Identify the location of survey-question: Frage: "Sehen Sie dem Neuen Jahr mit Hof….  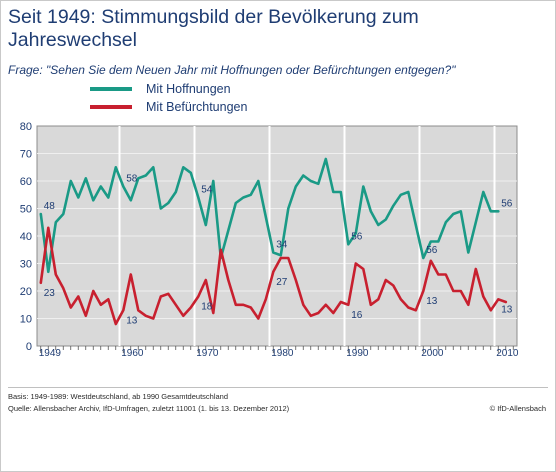
(232, 70).